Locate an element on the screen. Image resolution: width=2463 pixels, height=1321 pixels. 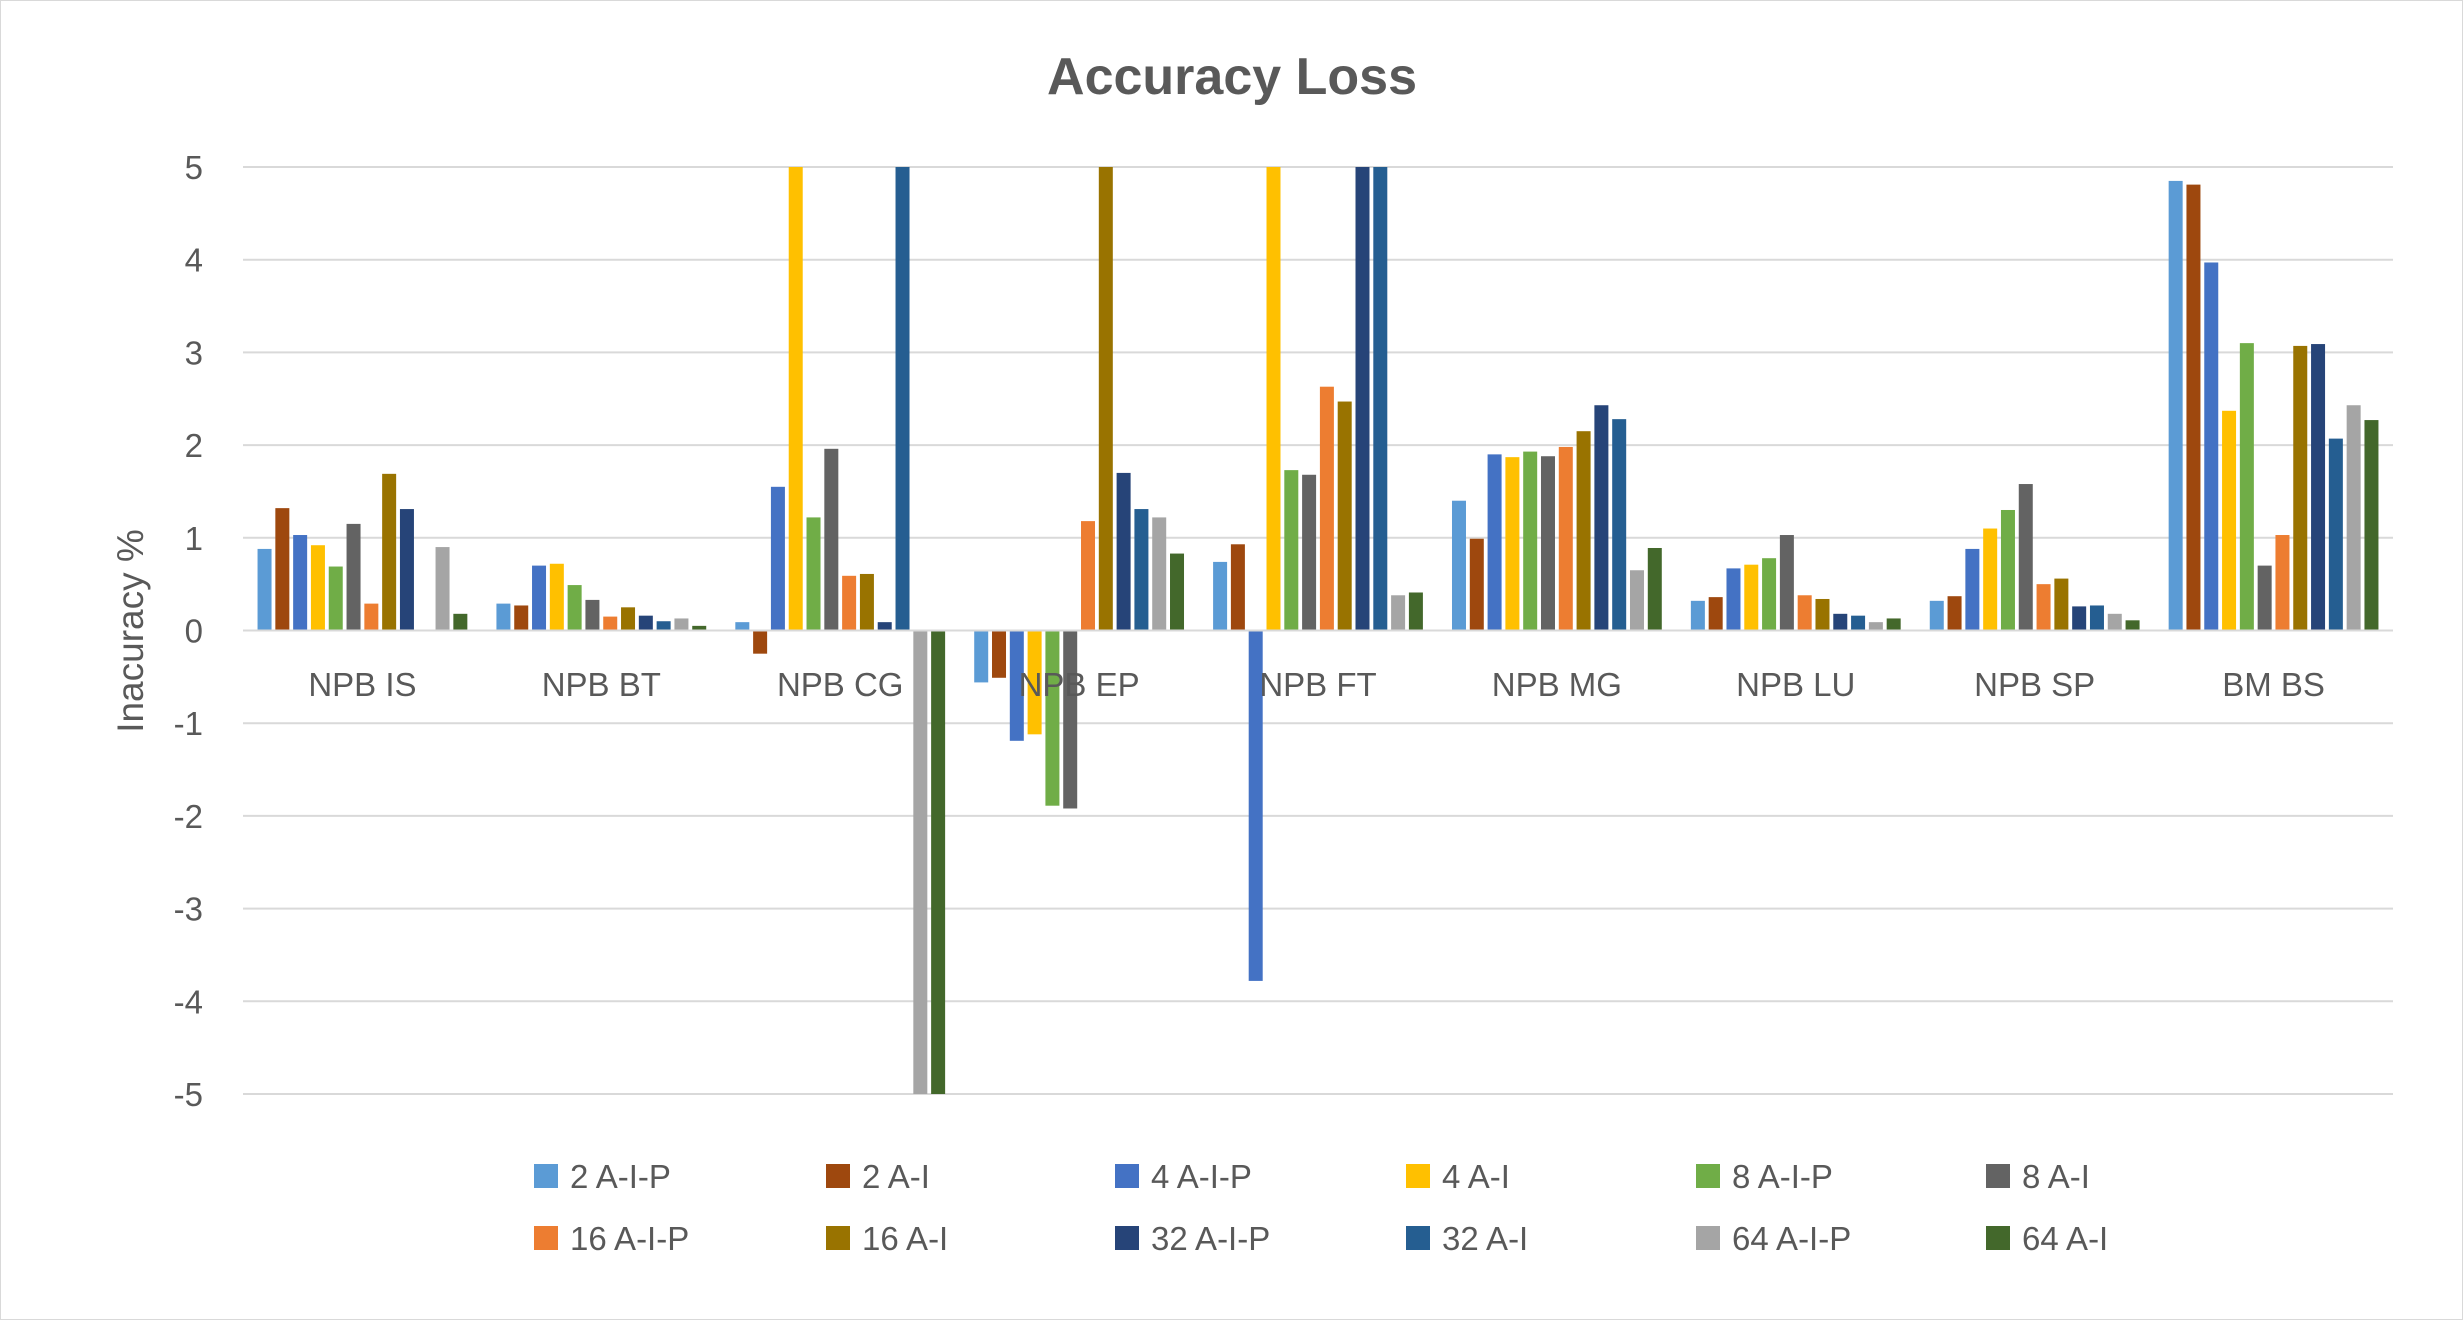
legend-item: 32 A-I-P is located at coordinates (1192, 1238).